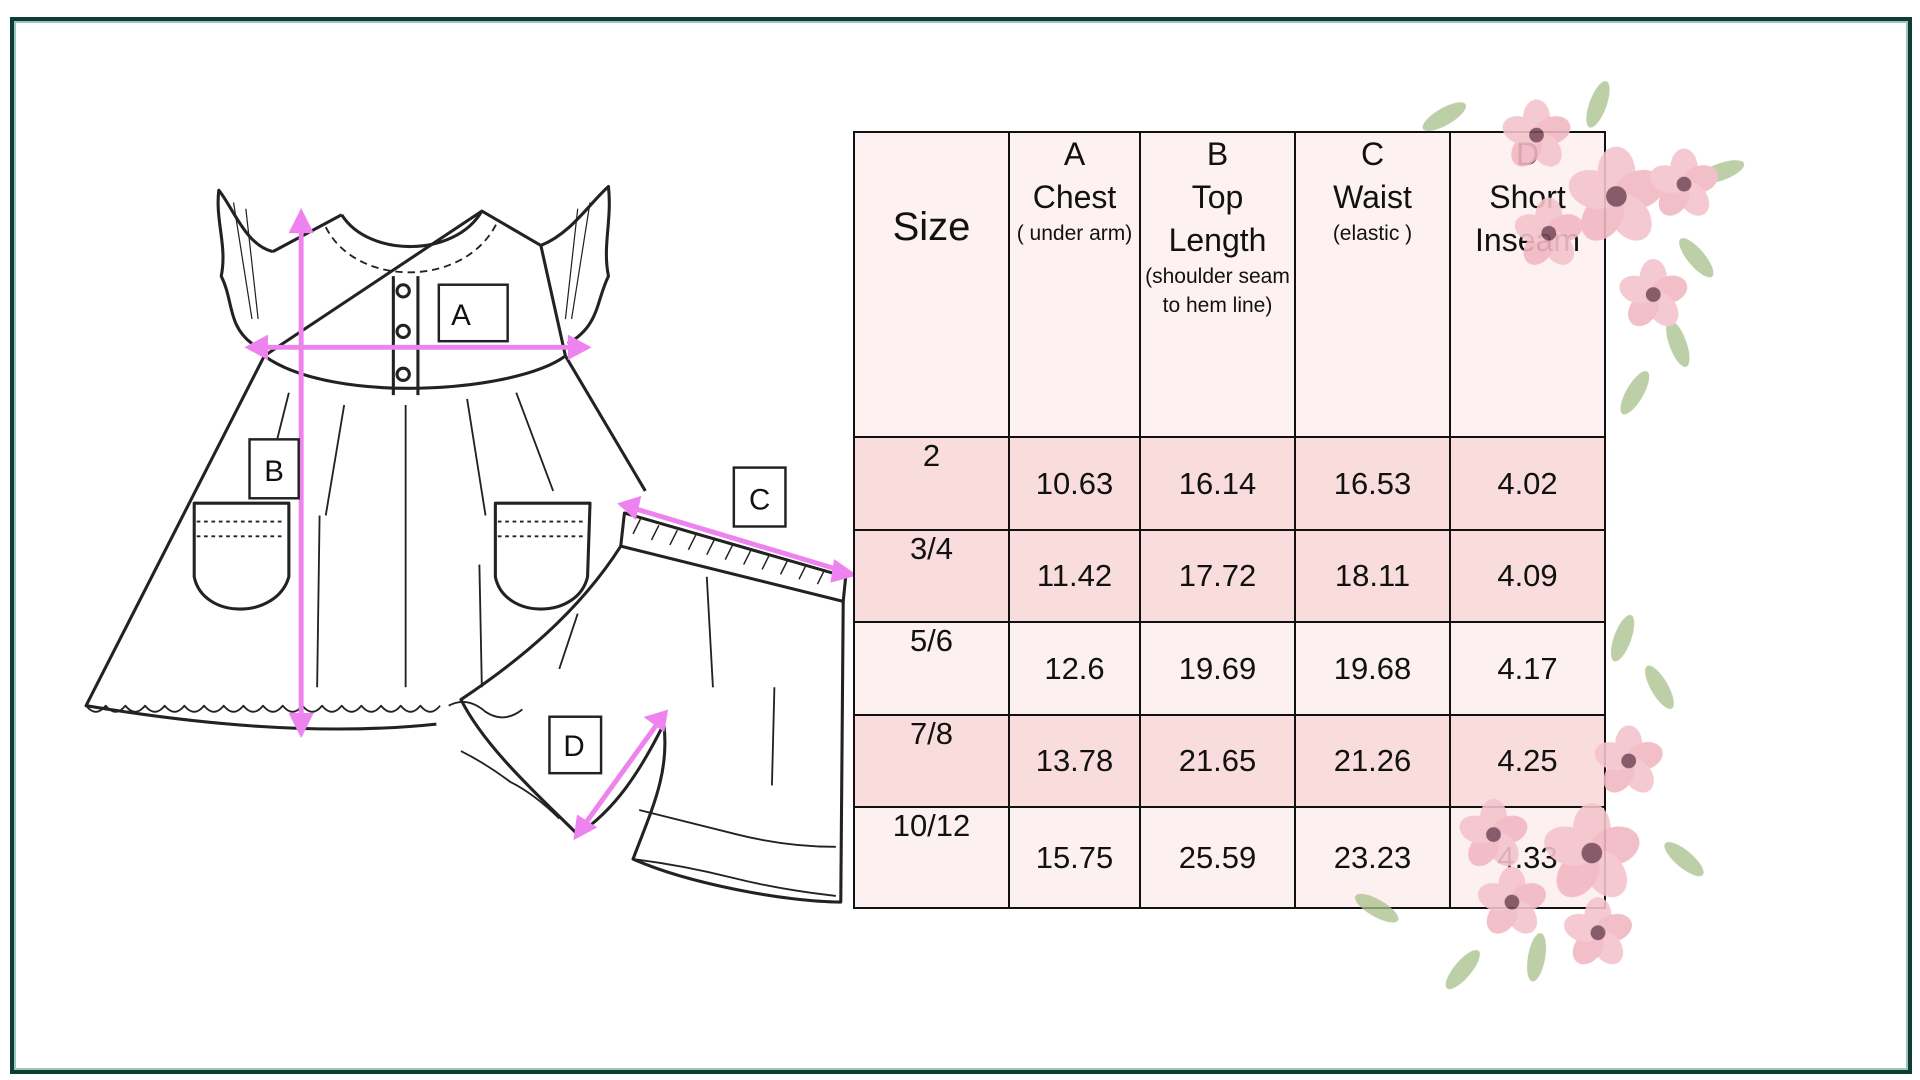  I want to click on waist-cell: 21.26, so click(1372, 761).